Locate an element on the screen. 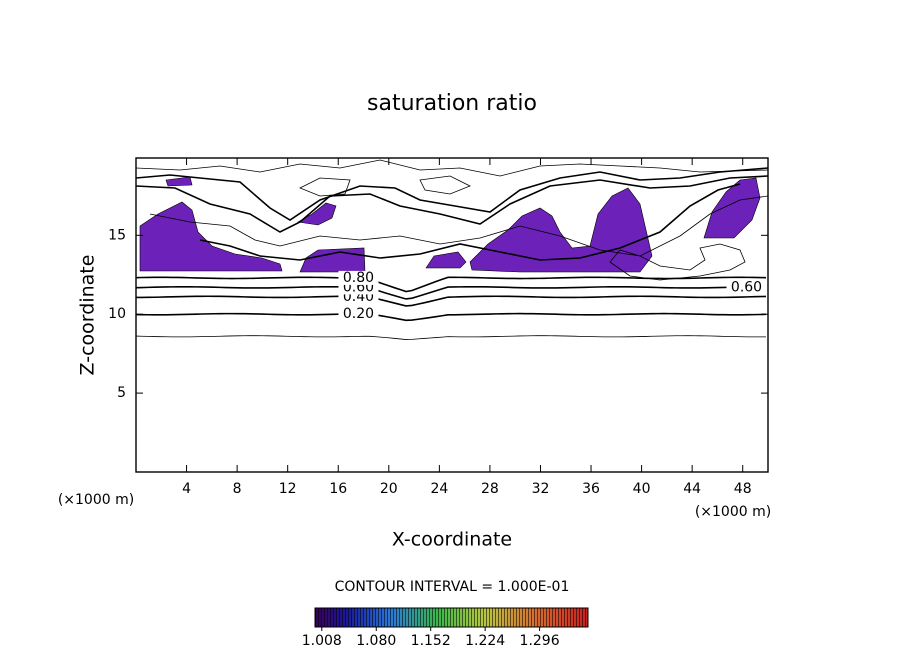  supersaturated-regions is located at coordinates (450, 224).